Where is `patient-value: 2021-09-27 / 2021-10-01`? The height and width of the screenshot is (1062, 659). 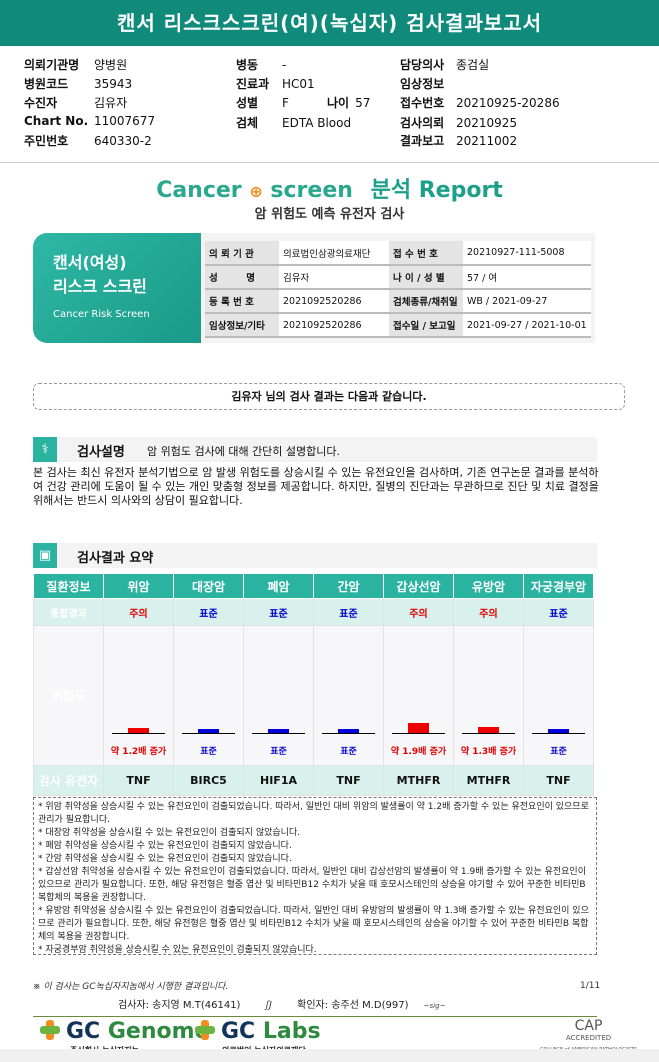 patient-value: 2021-09-27 / 2021-10-01 is located at coordinates (527, 325).